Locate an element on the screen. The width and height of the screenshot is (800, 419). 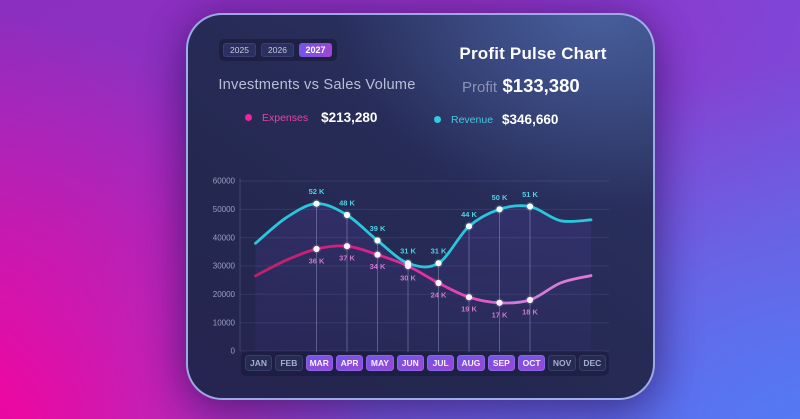
svg-text: 24 K is located at coordinates (439, 295).